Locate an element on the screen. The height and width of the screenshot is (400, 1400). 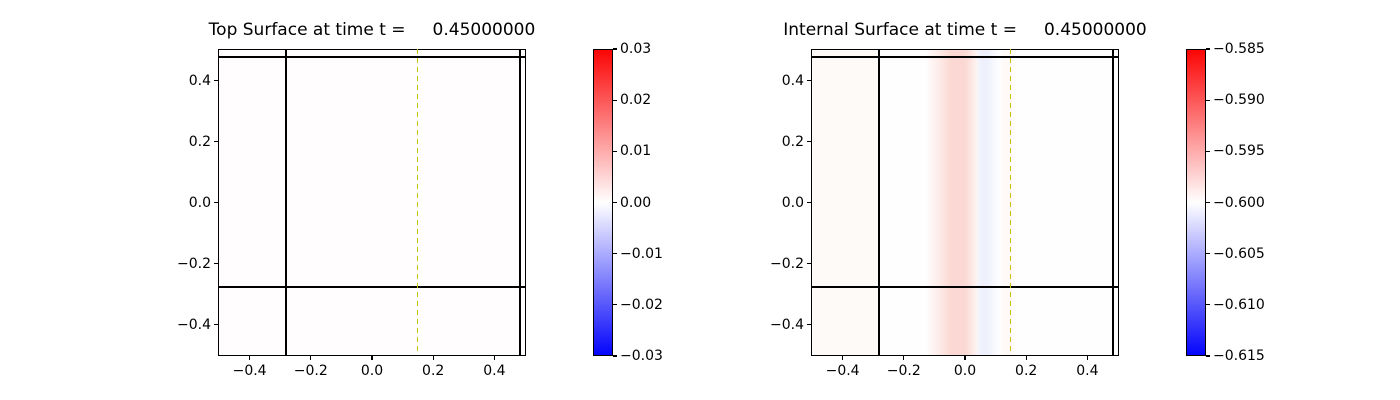
colorbar-tick-label: −0.600 is located at coordinates (1239, 202).